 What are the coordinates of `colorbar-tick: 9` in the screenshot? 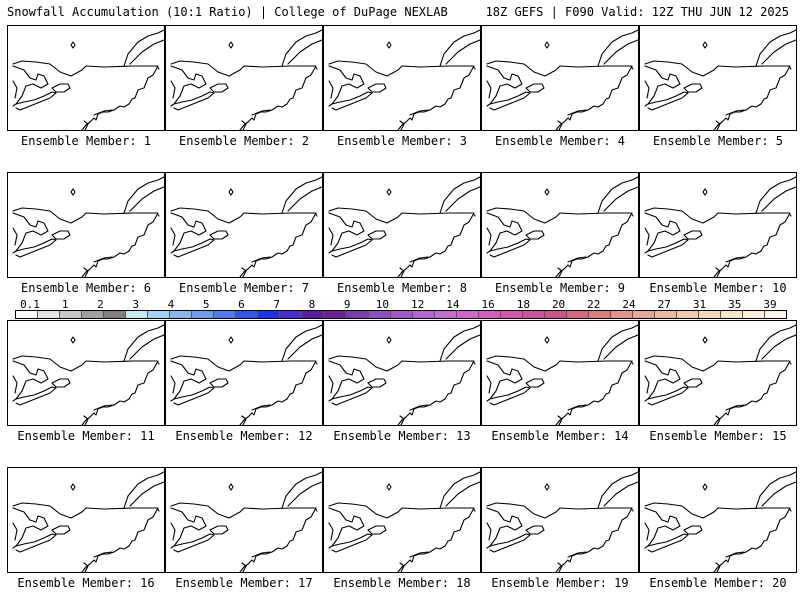 It's located at (347, 304).